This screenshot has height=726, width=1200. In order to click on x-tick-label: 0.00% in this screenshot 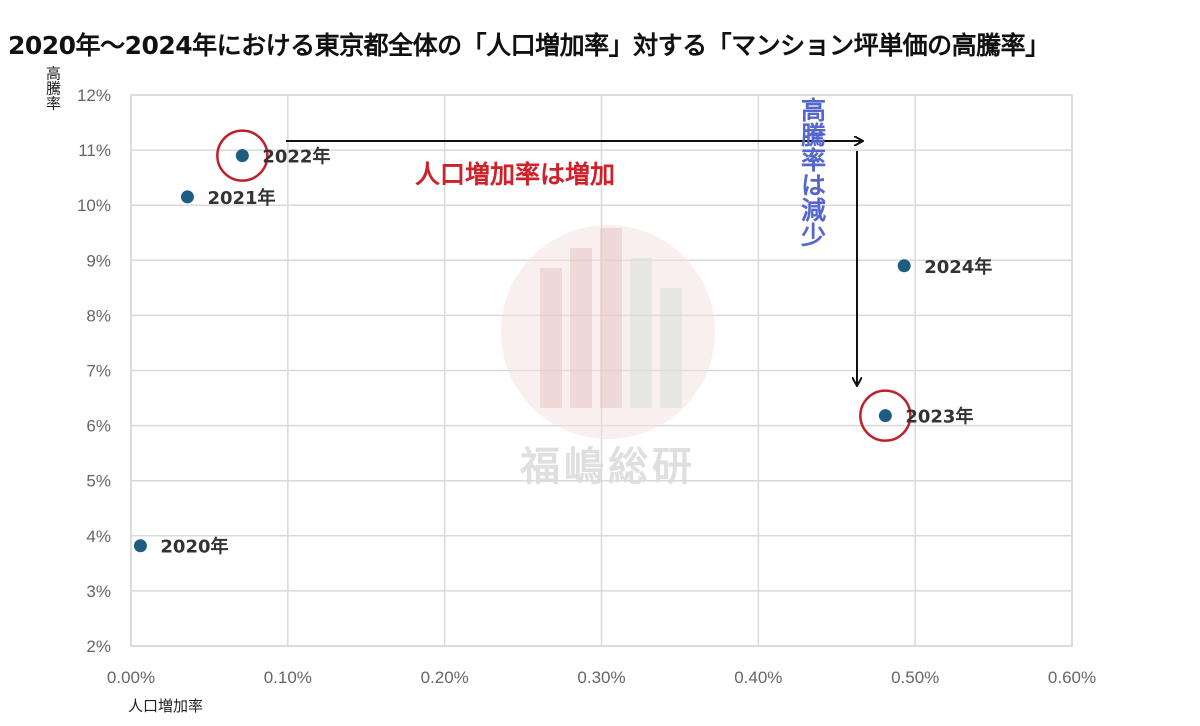, I will do `click(131, 677)`.